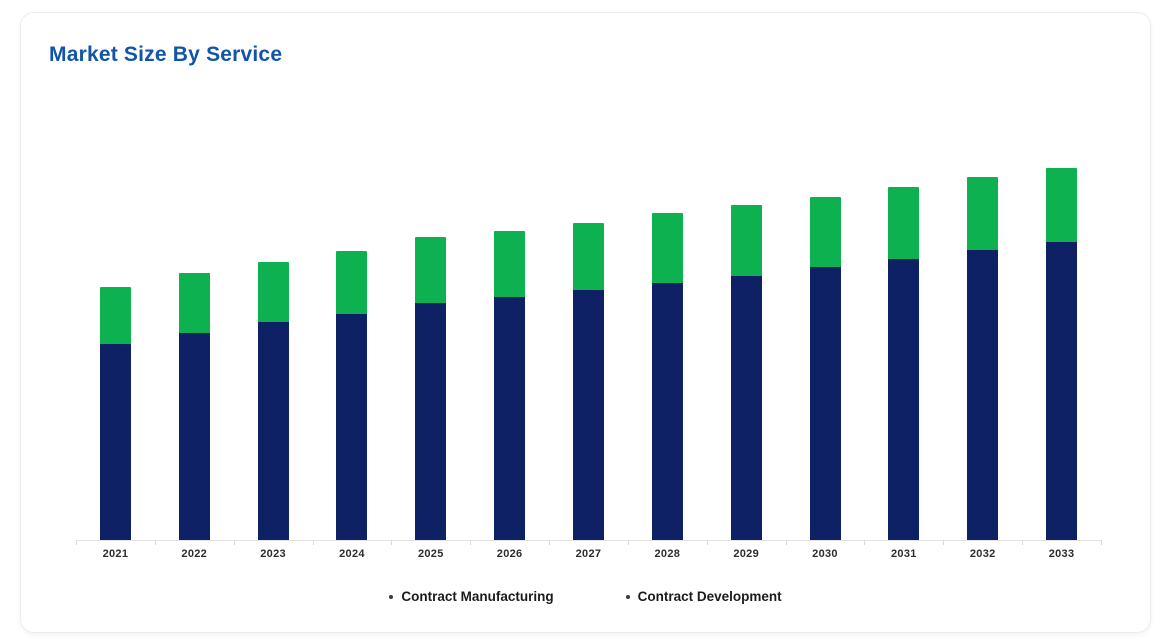 The width and height of the screenshot is (1171, 643). I want to click on bar-stack-2026, so click(510, 385).